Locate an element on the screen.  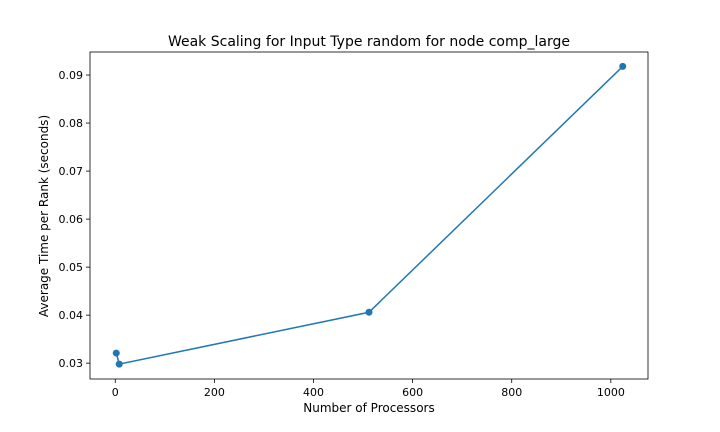
x-tick-label: 400 is located at coordinates (313, 392).